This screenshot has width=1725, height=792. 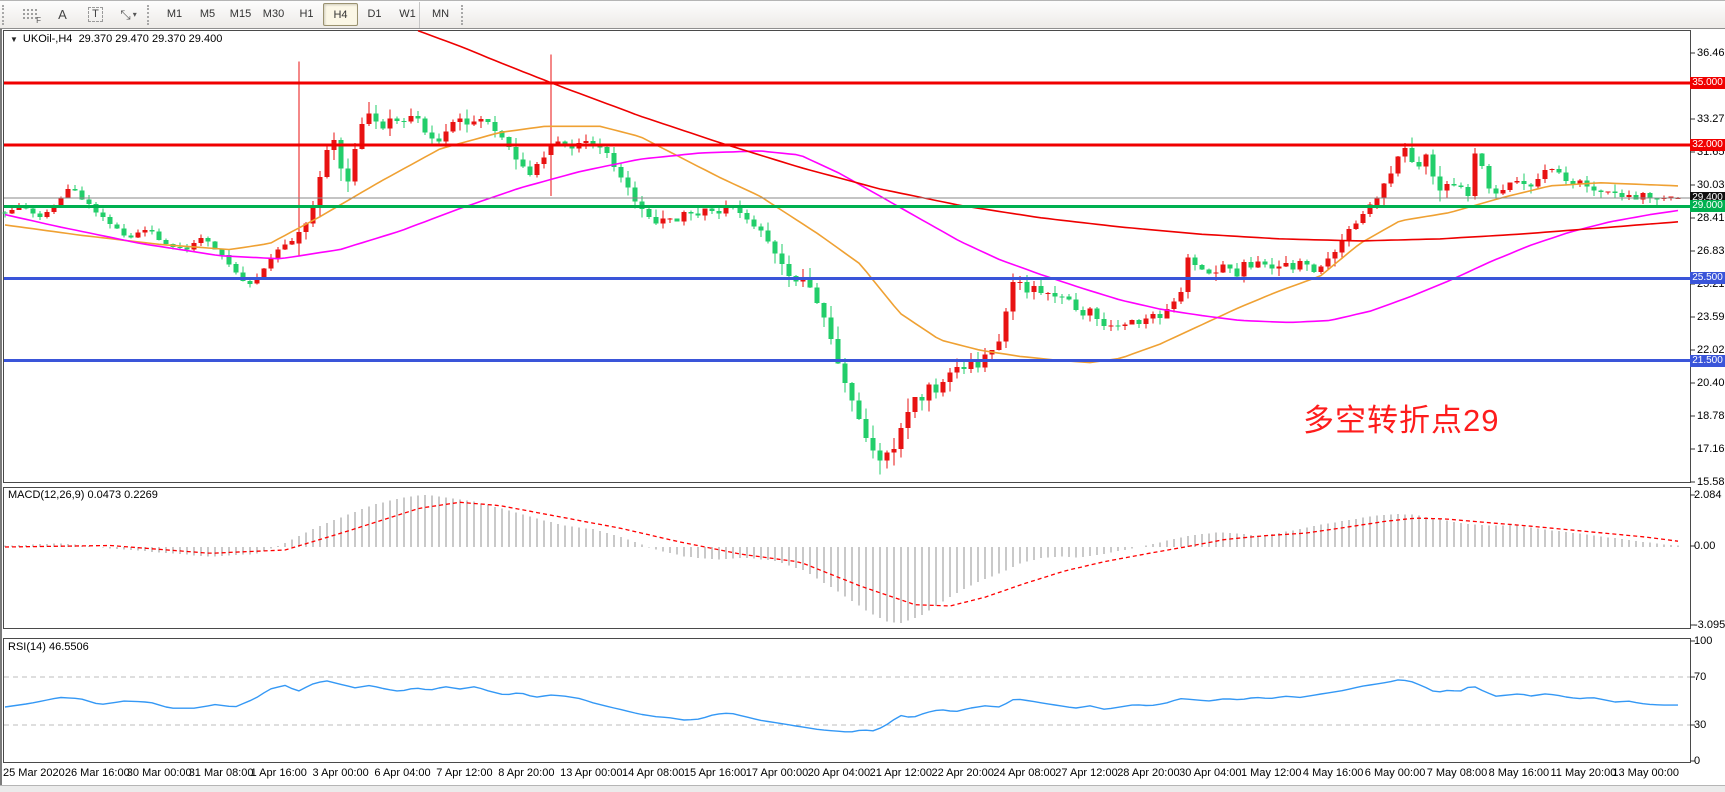 I want to click on date-axis-label: 4 May 16:00, so click(x=1333, y=773).